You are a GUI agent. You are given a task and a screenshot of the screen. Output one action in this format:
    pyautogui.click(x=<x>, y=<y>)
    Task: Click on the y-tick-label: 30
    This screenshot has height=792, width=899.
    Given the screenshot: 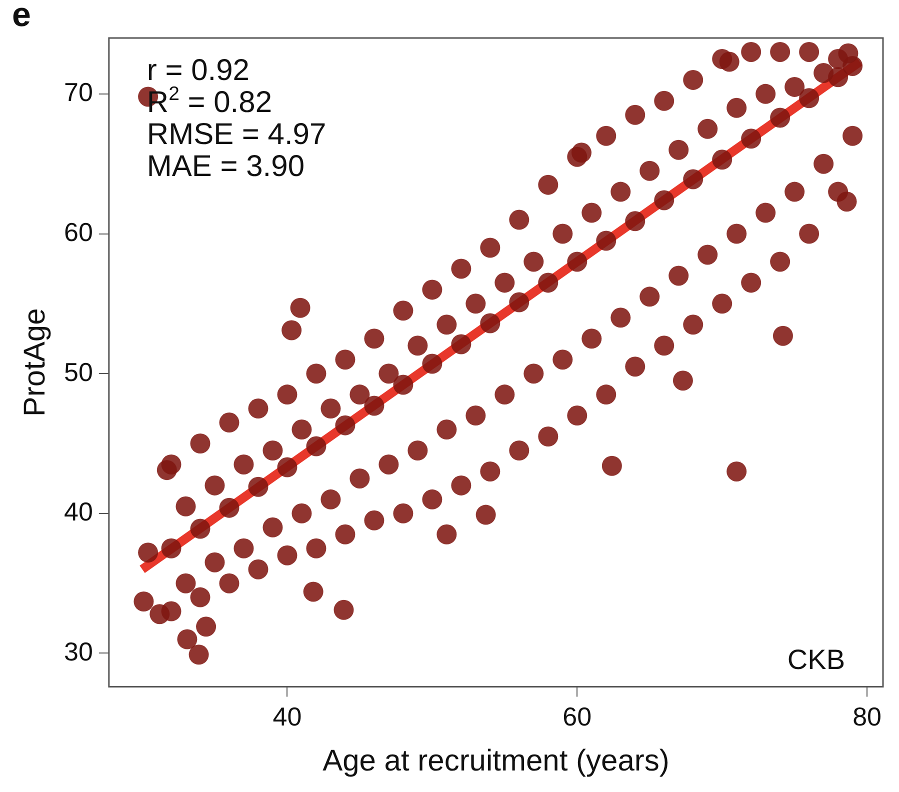 What is the action you would take?
    pyautogui.click(x=78, y=651)
    